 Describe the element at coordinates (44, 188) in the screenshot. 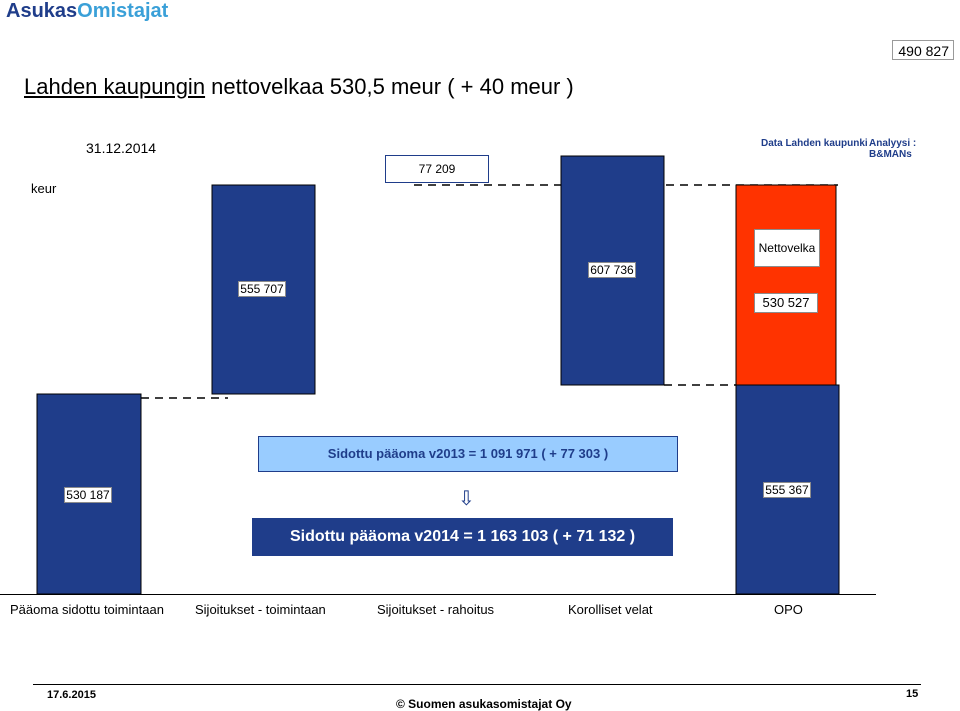

I see `unit-label: keur` at that location.